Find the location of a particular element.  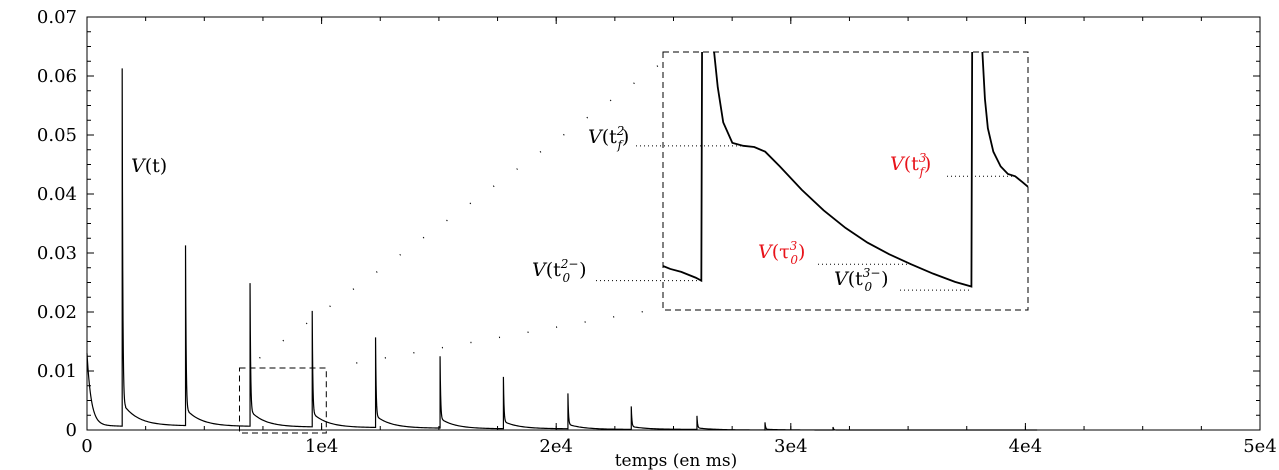

label-v-tf2-open: (t is located at coordinates (609, 137).